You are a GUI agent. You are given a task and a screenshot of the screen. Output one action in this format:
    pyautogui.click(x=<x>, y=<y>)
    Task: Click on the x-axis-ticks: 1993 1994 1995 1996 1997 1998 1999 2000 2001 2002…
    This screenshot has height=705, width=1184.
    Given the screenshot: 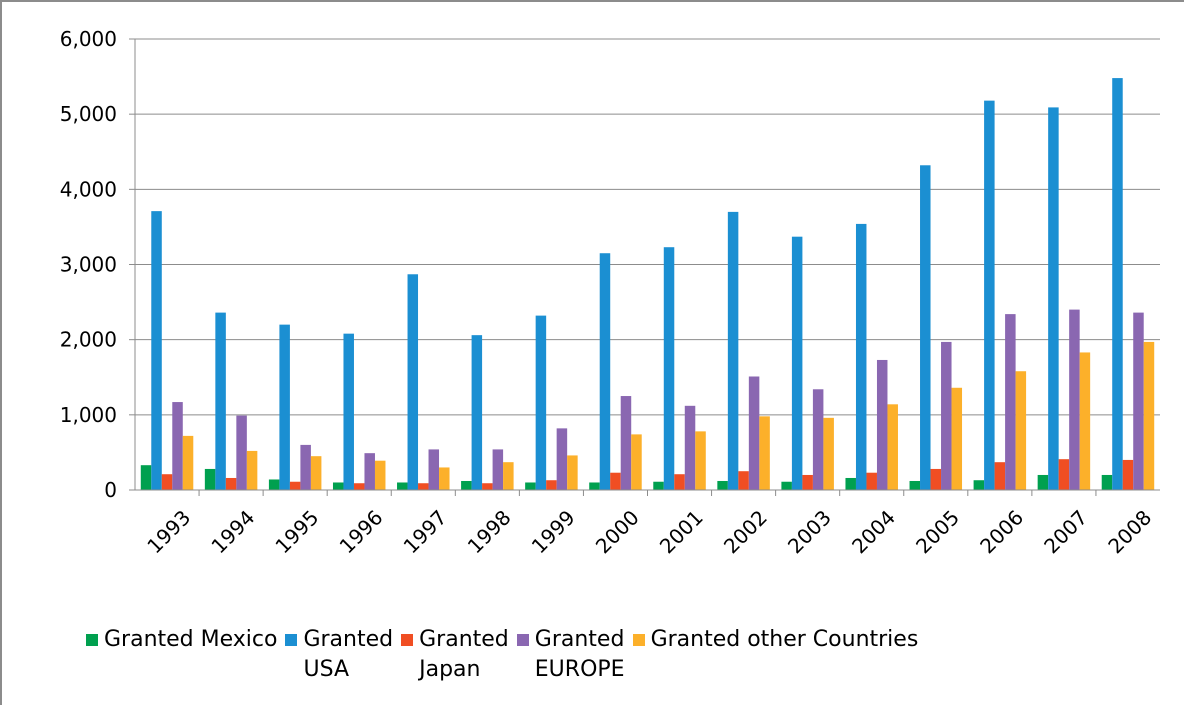 What is the action you would take?
    pyautogui.click(x=649, y=531)
    